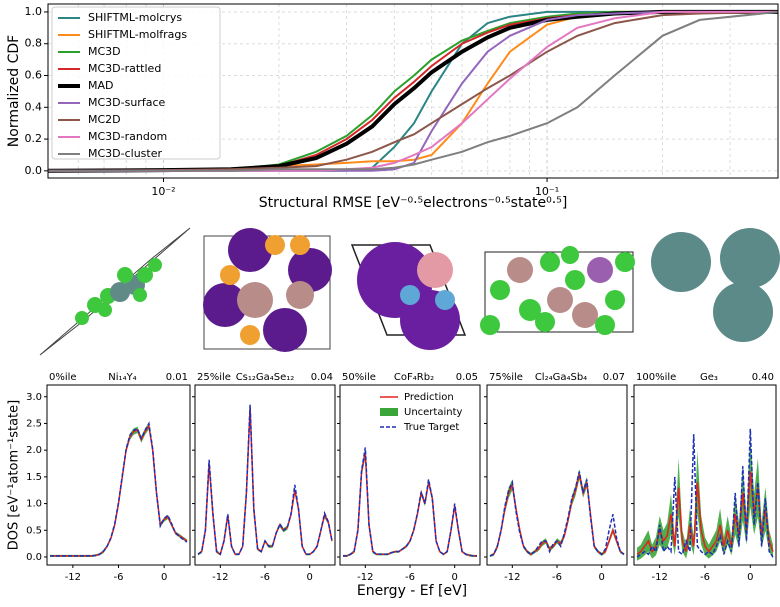 The height and width of the screenshot is (607, 780). What do you see at coordinates (34, 530) in the screenshot?
I see `y-tick-label: 0.5` at bounding box center [34, 530].